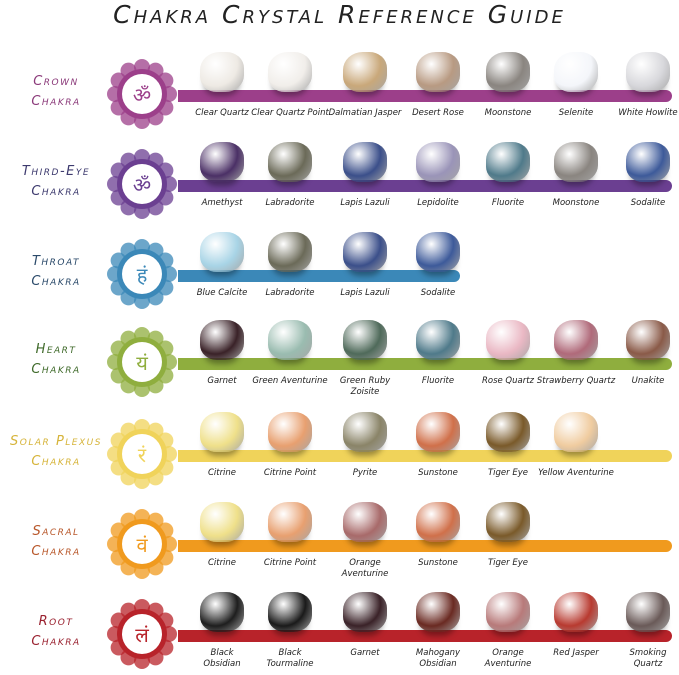 Image resolution: width=679 pixels, height=675 pixels. I want to click on crystal-label: Rose Quartz, so click(508, 381).